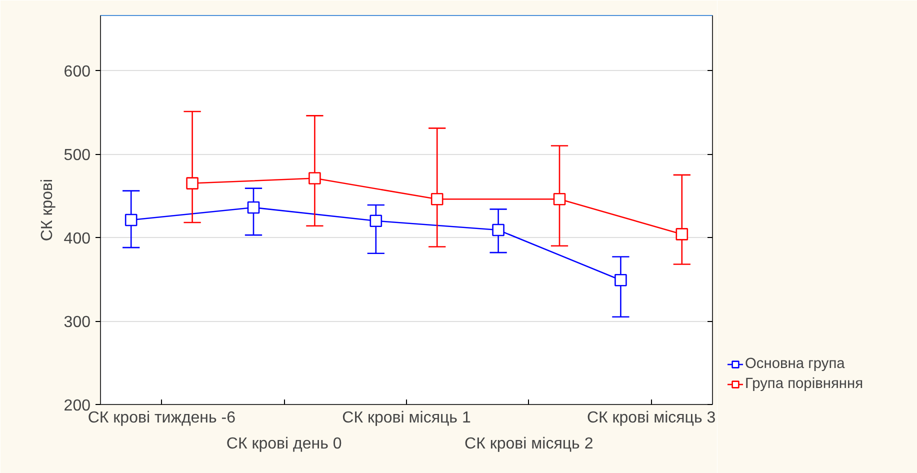  Describe the element at coordinates (77, 323) in the screenshot. I see `y-tick-label: 300` at that location.